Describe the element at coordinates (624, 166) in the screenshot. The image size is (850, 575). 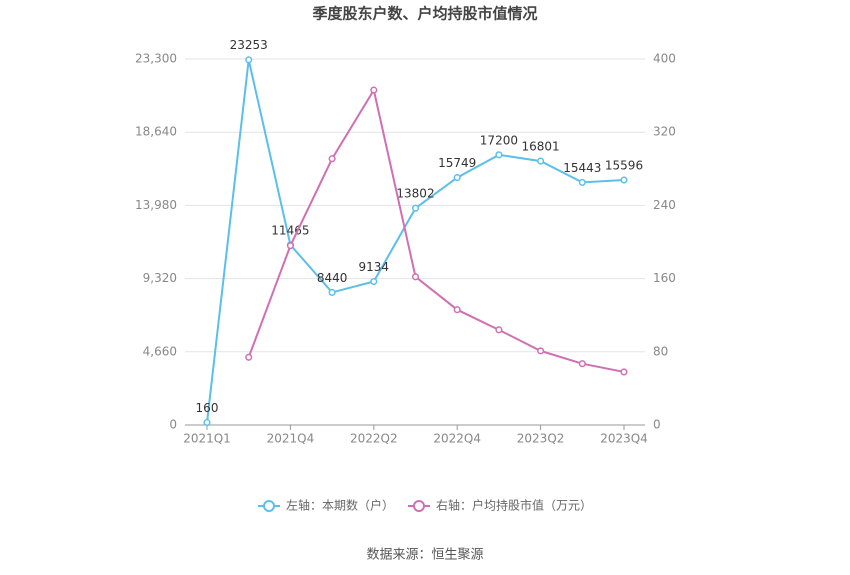
I see `data-label: 15596` at that location.